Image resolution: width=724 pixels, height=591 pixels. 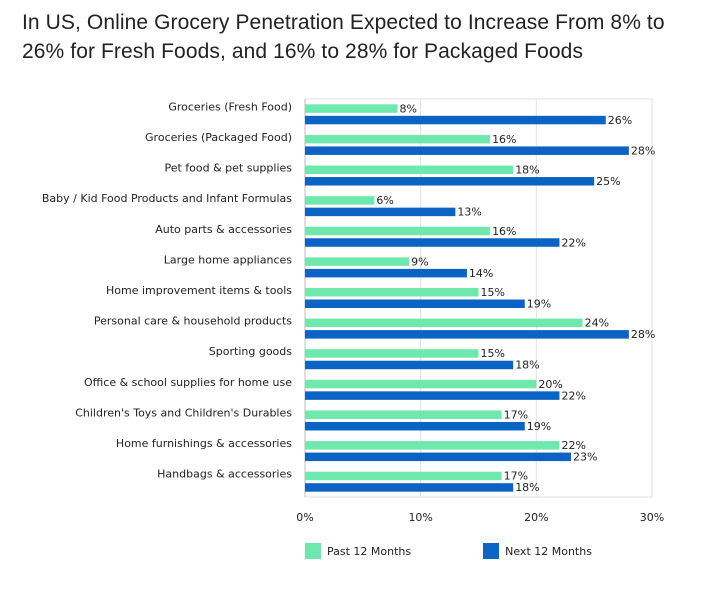 What do you see at coordinates (469, 212) in the screenshot?
I see `data-label-next: 13%` at bounding box center [469, 212].